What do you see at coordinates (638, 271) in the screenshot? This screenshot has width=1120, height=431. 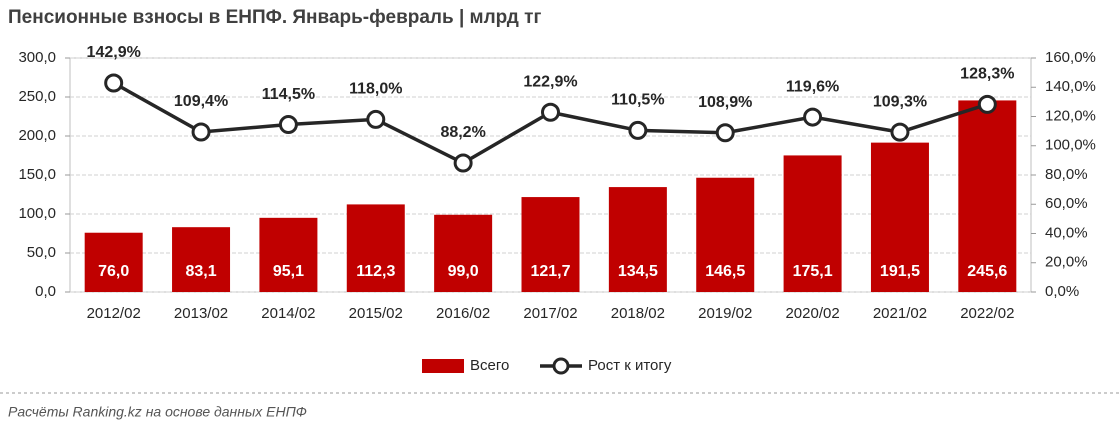 I see `bar-value-label: 134,5` at bounding box center [638, 271].